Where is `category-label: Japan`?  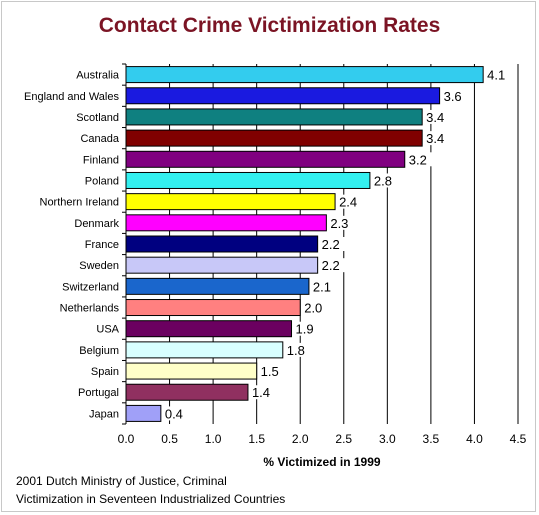 category-label: Japan is located at coordinates (104, 414).